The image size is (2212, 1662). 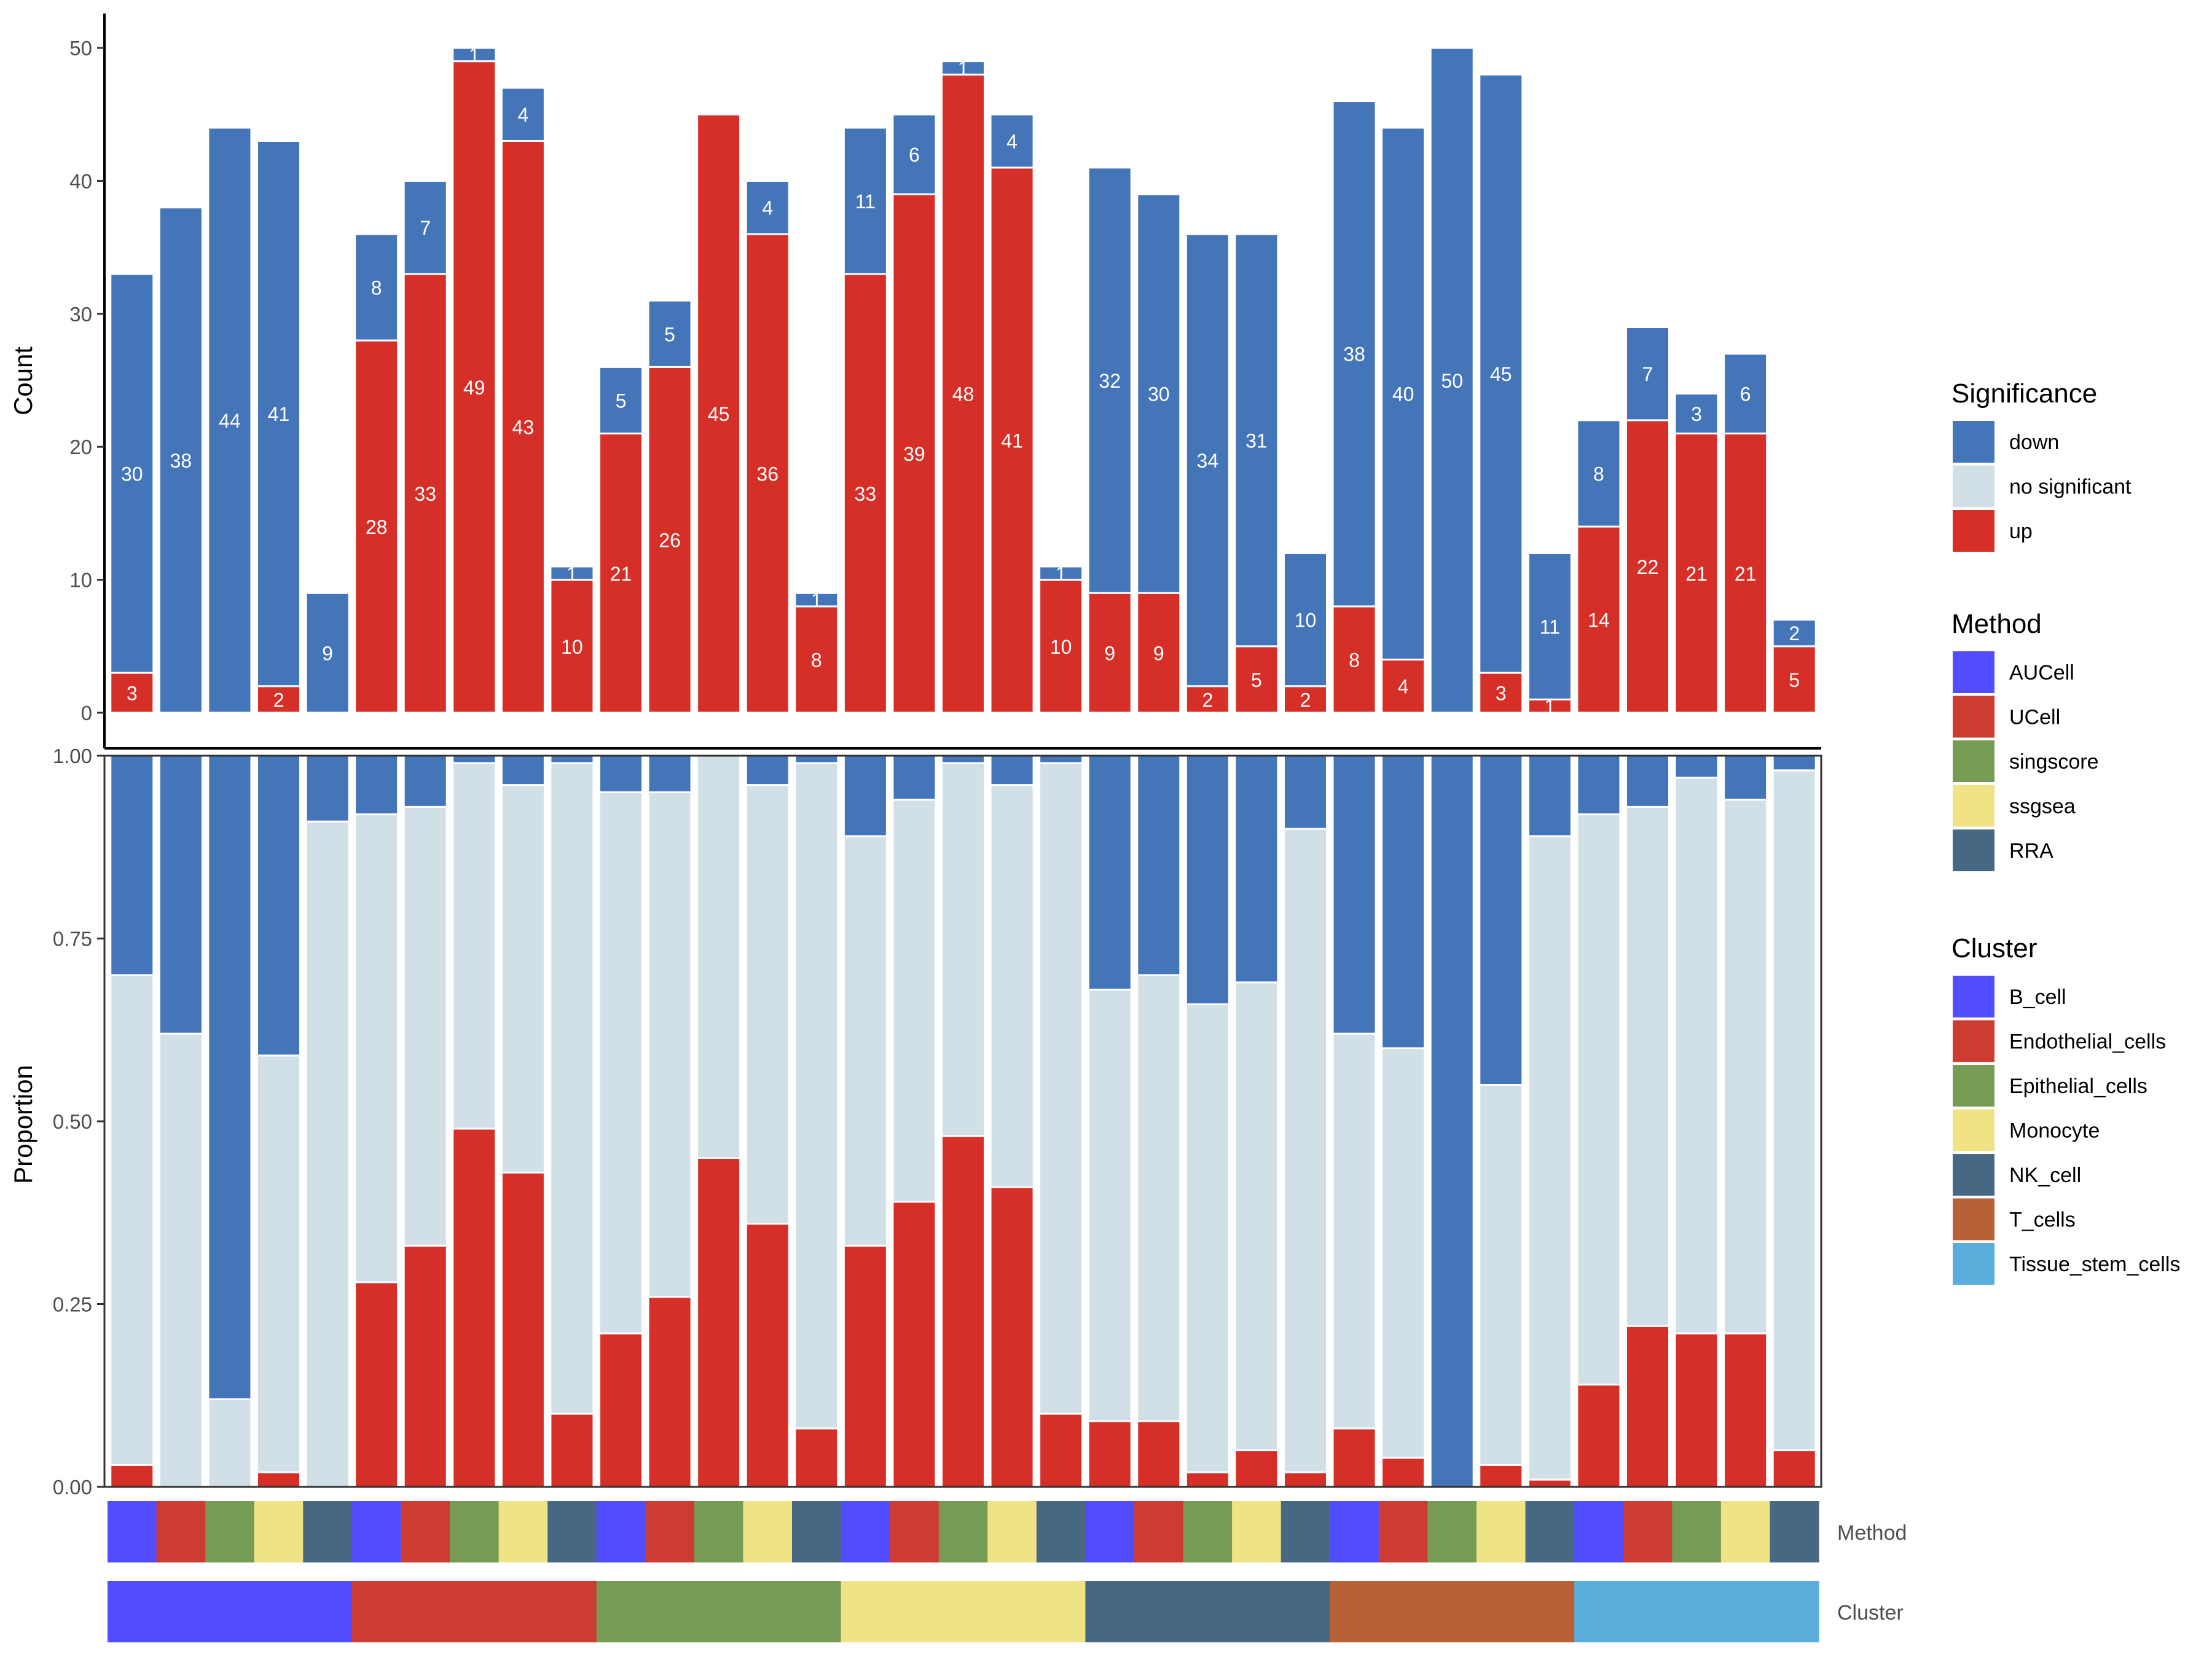 I want to click on count-label-up: 26, so click(x=670, y=541).